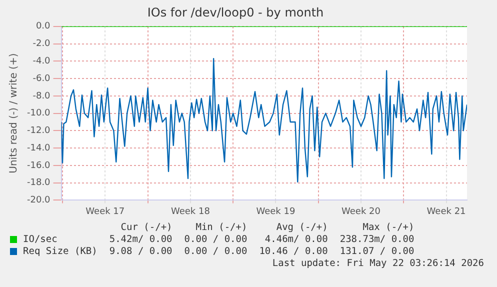 Image resolution: width=497 pixels, height=287 pixels. I want to click on y-tick-label: -18.0, so click(38, 183).